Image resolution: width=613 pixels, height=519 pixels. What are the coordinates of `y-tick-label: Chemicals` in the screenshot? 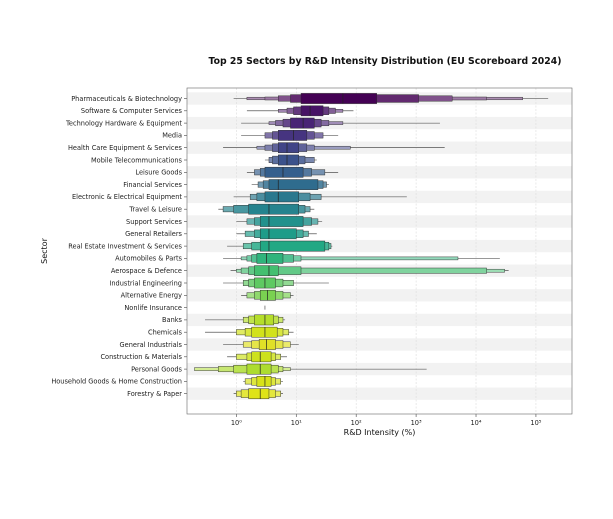 It's located at (165, 333).